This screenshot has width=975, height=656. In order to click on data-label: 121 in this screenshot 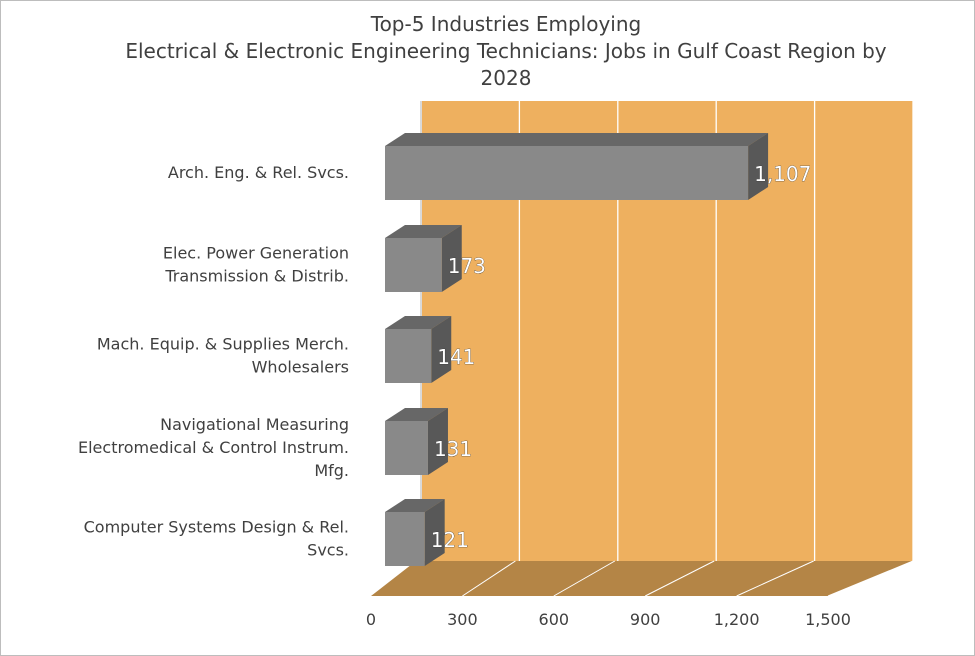, I will do `click(450, 540)`.